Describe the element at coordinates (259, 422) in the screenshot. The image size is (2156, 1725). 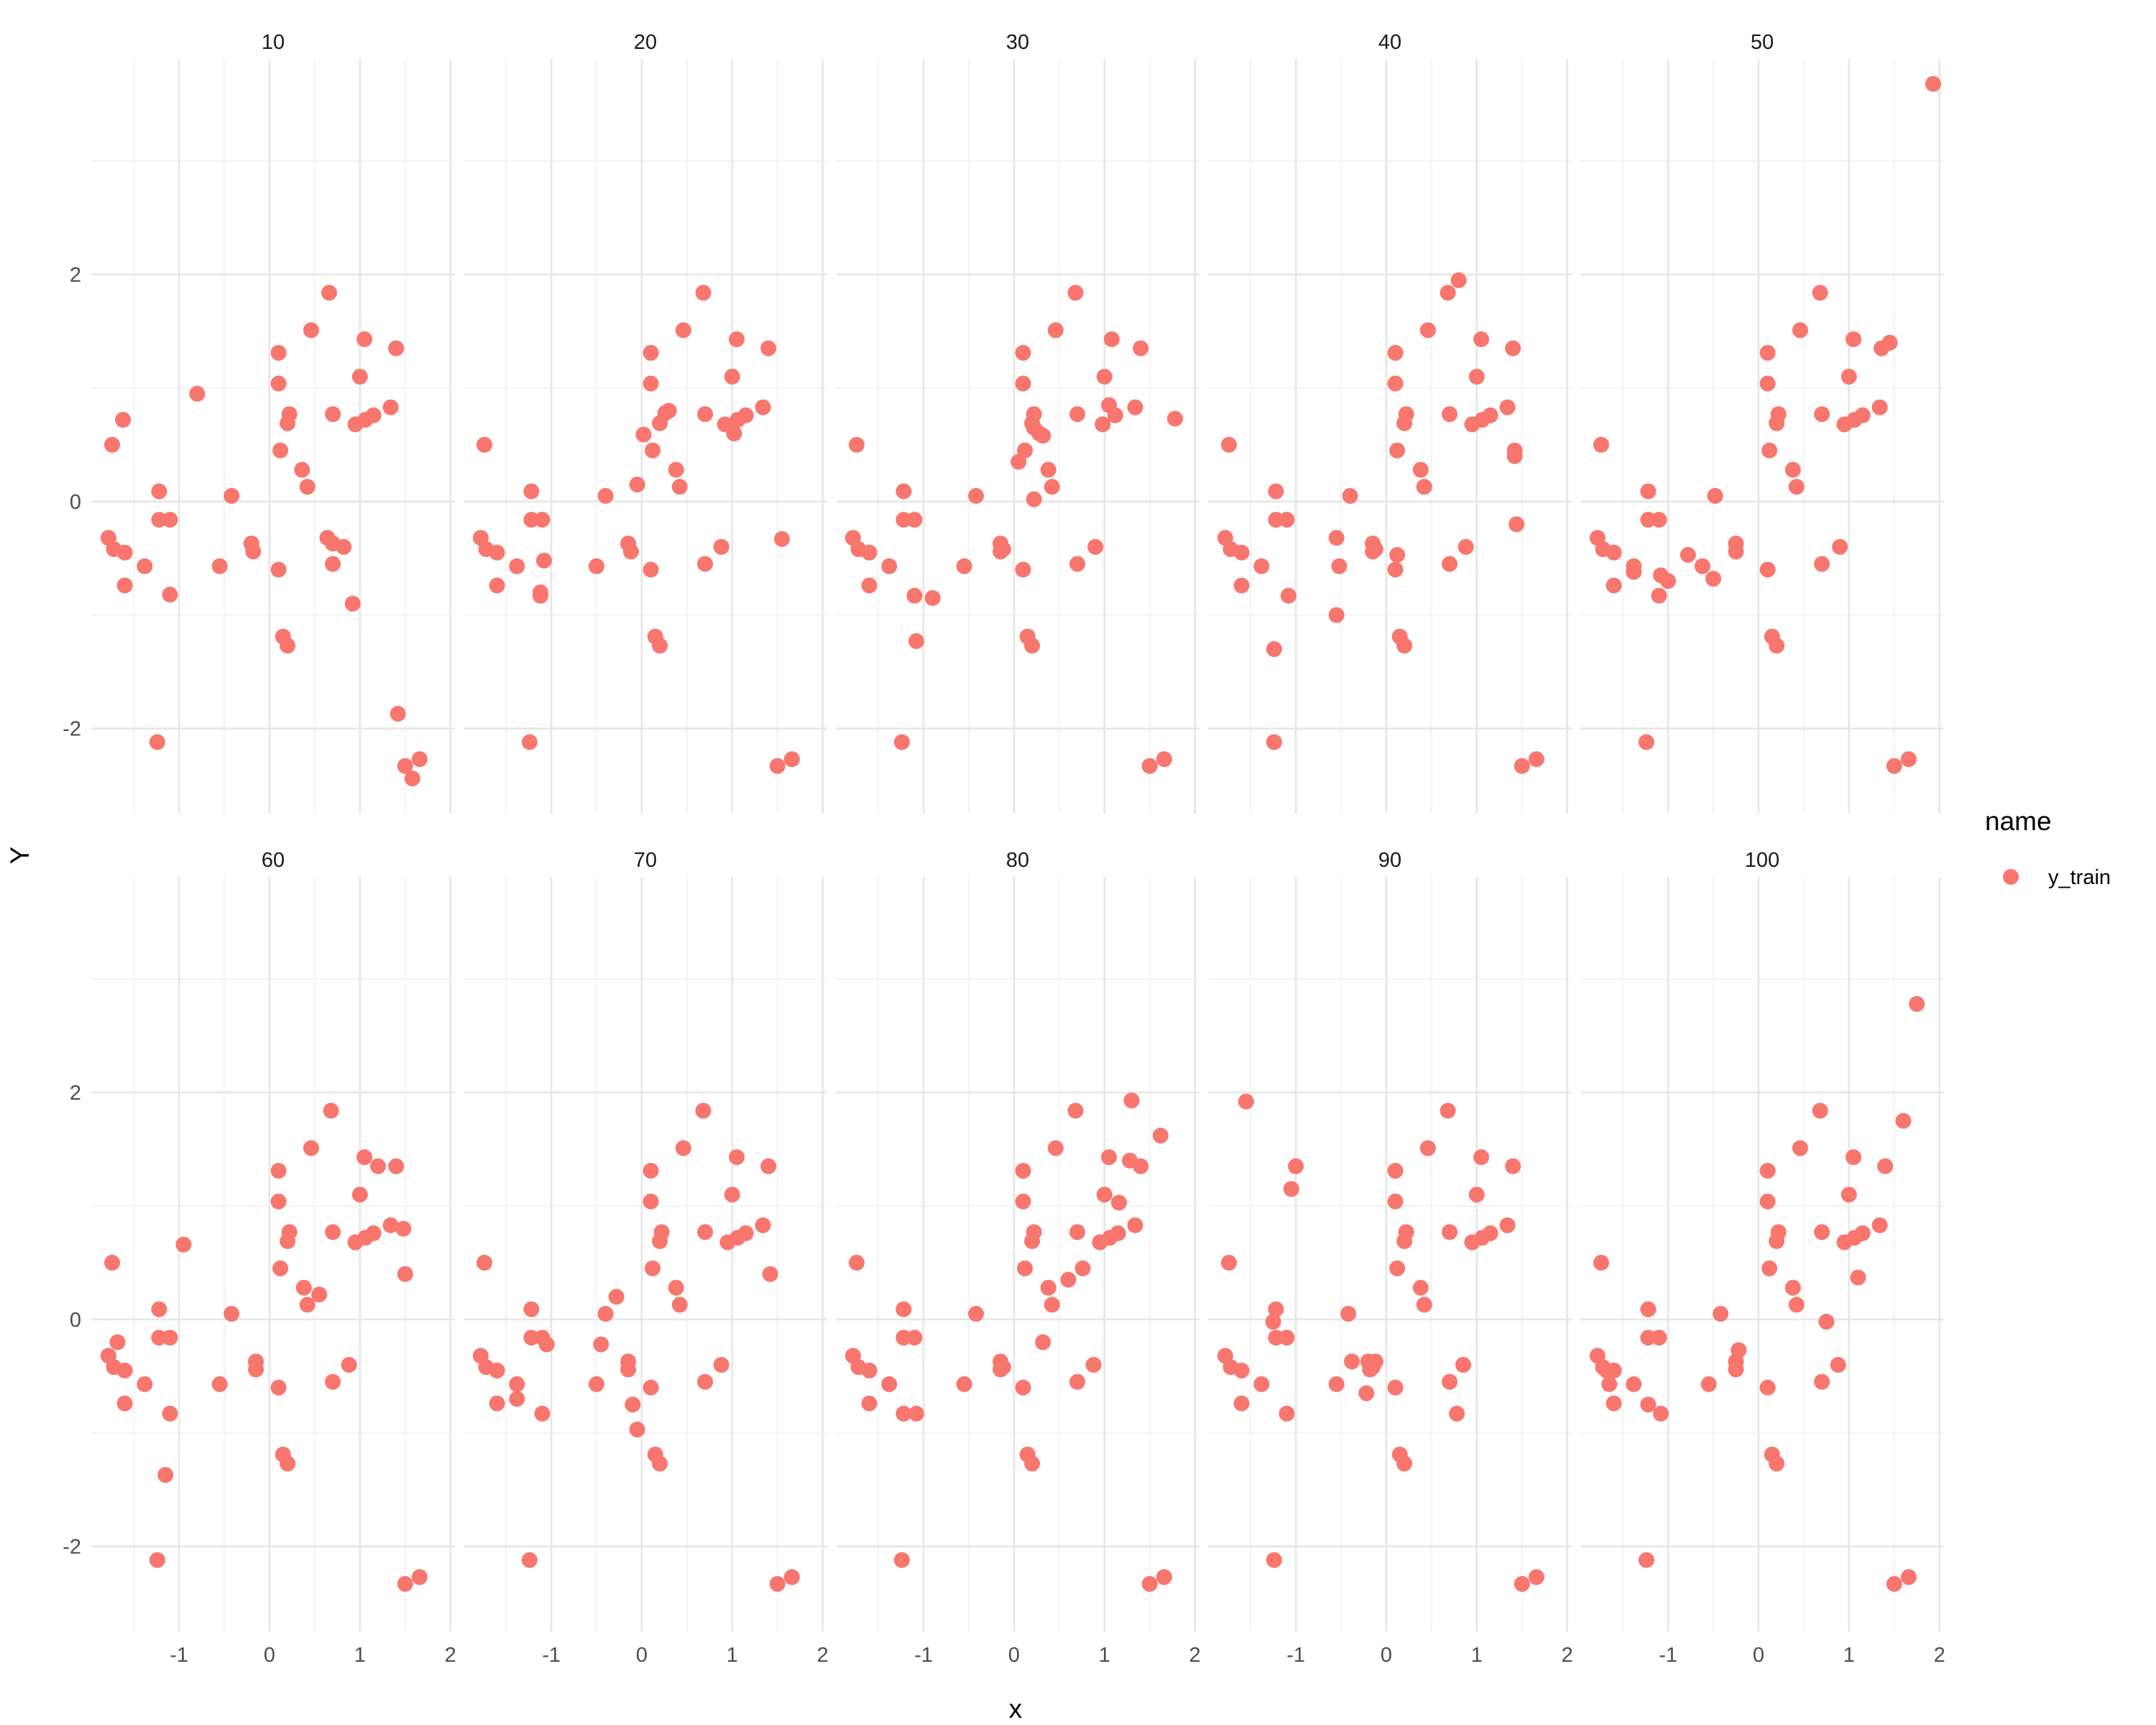
I see `facet-panel-10: 10 -2 0 2` at that location.